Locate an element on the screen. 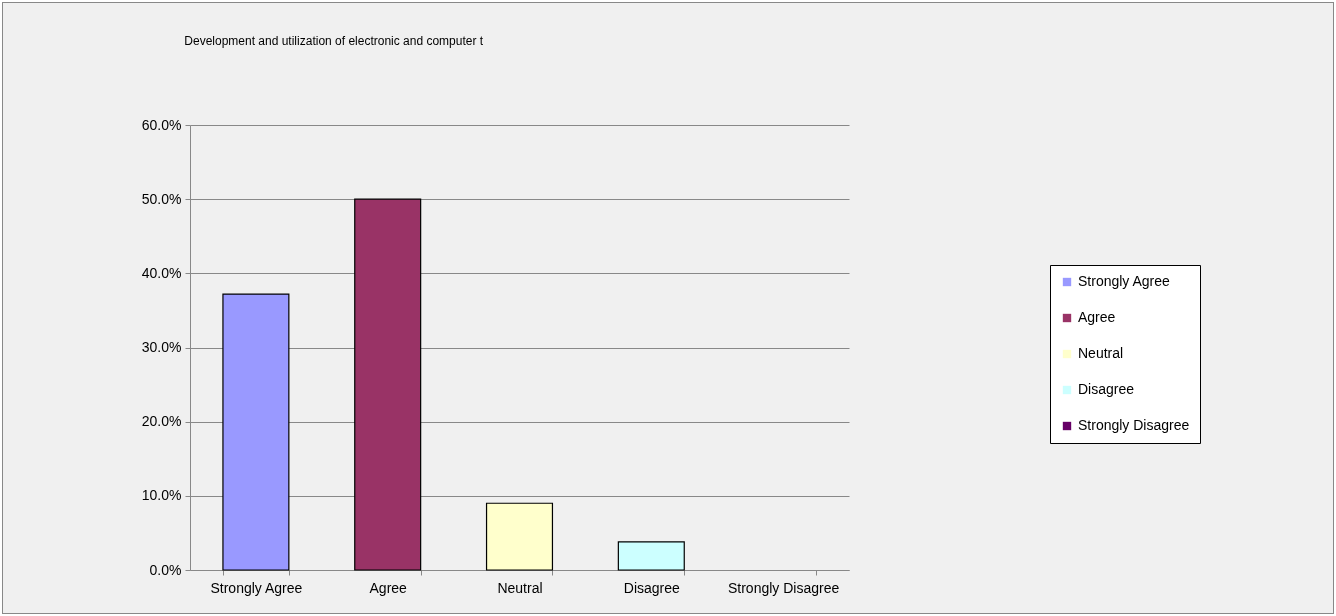  y-tick-label: 40.0% is located at coordinates (161, 272).